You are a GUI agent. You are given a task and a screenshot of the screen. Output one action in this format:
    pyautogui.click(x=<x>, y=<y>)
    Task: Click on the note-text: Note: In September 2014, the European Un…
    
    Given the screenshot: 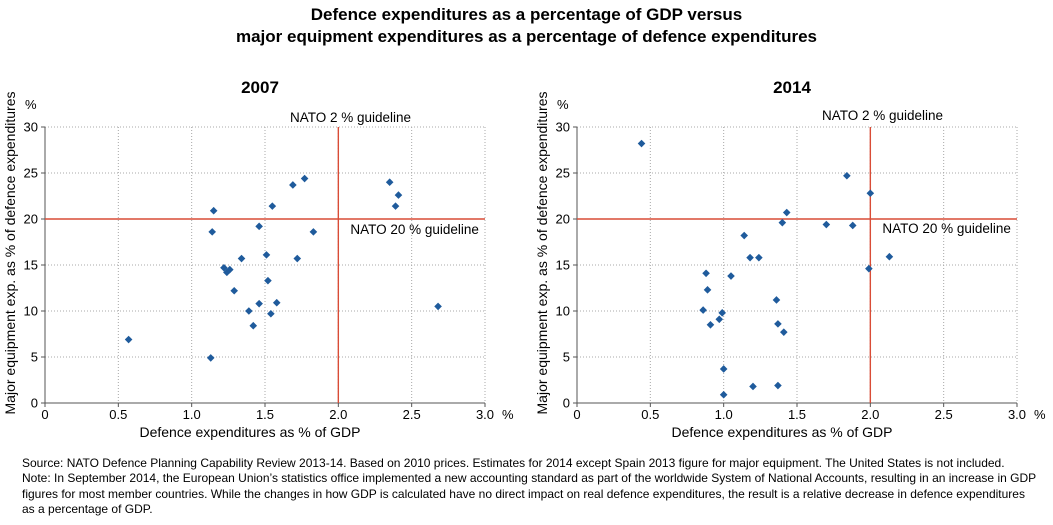 What is the action you would take?
    pyautogui.click(x=529, y=494)
    